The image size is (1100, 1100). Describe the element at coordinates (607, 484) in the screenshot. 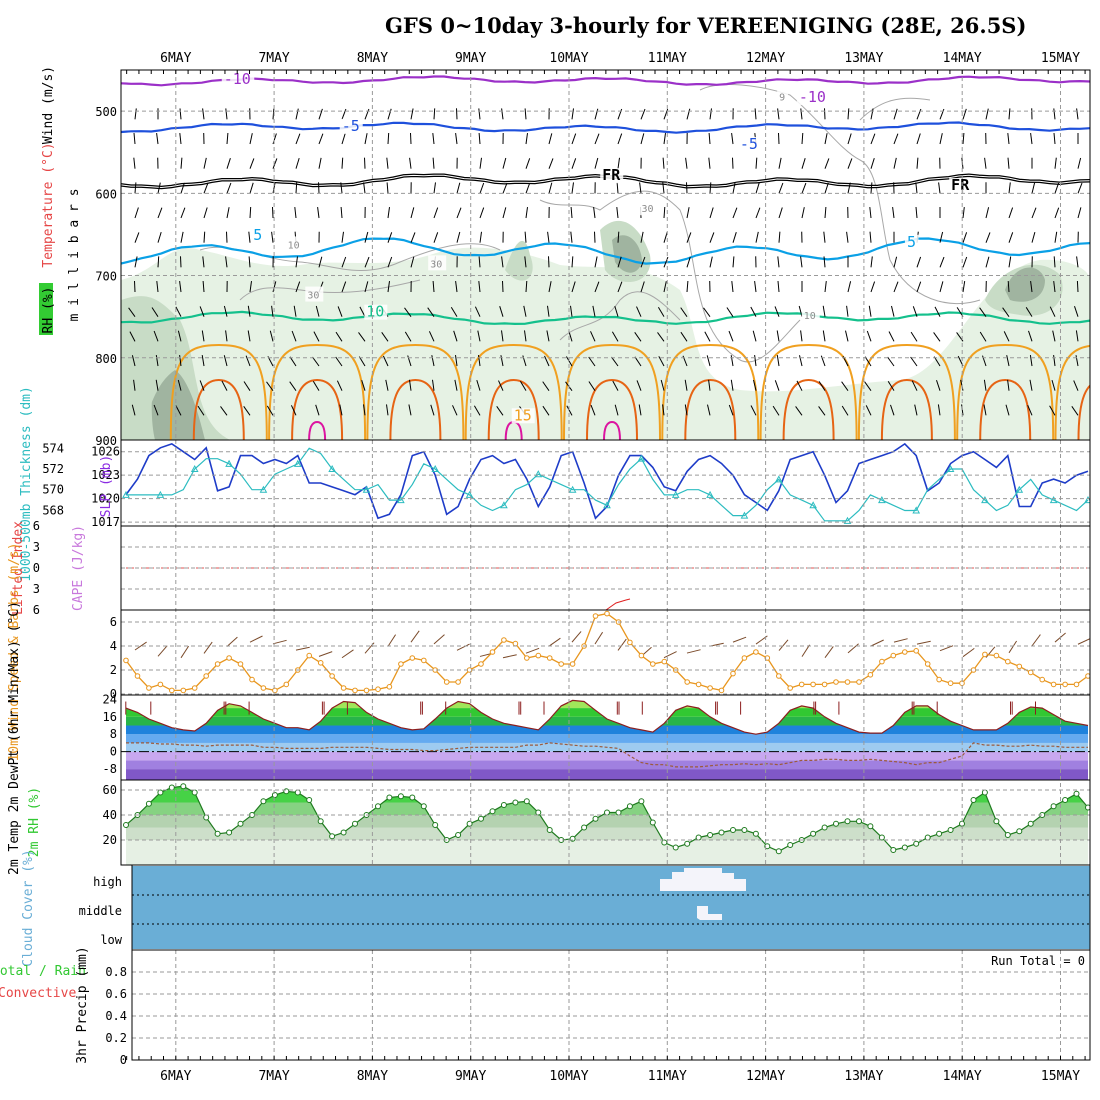

I see `thickness-line` at that location.